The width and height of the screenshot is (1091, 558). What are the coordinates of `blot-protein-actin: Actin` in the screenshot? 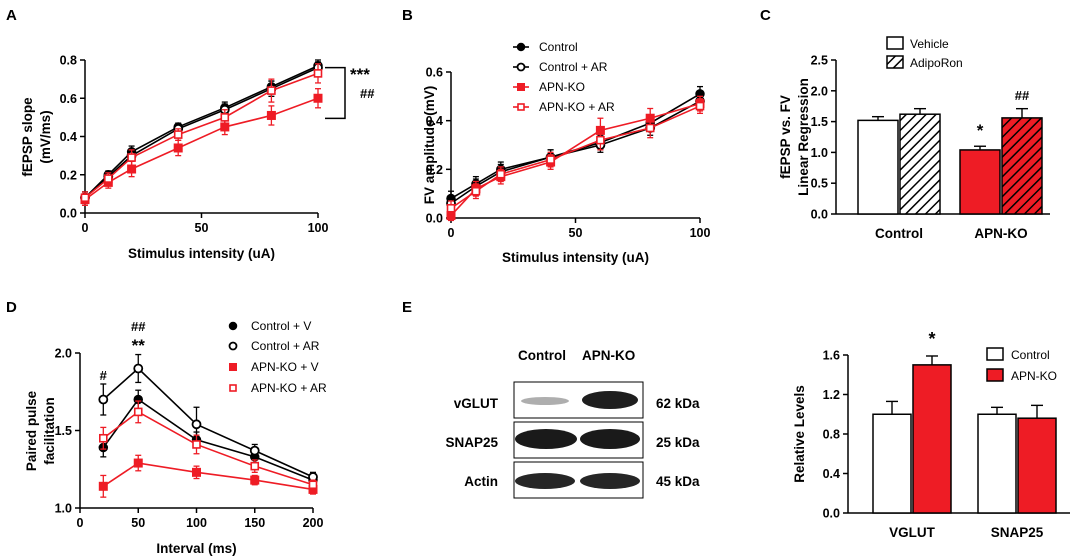 It's located at (481, 481).